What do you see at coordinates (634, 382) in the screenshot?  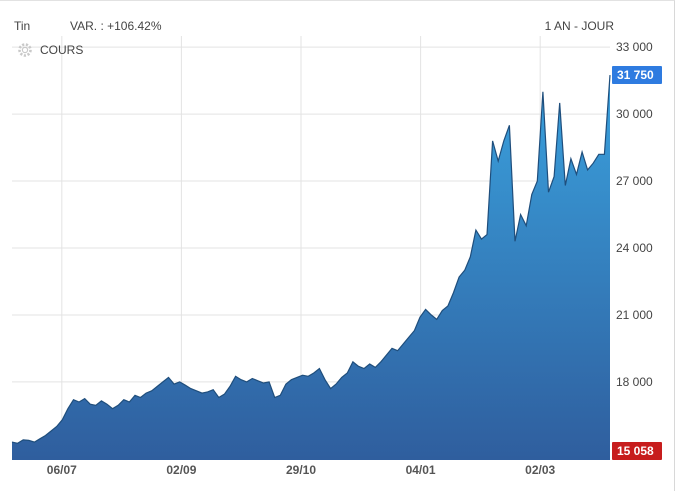 I see `y-tick-label: 18 000` at bounding box center [634, 382].